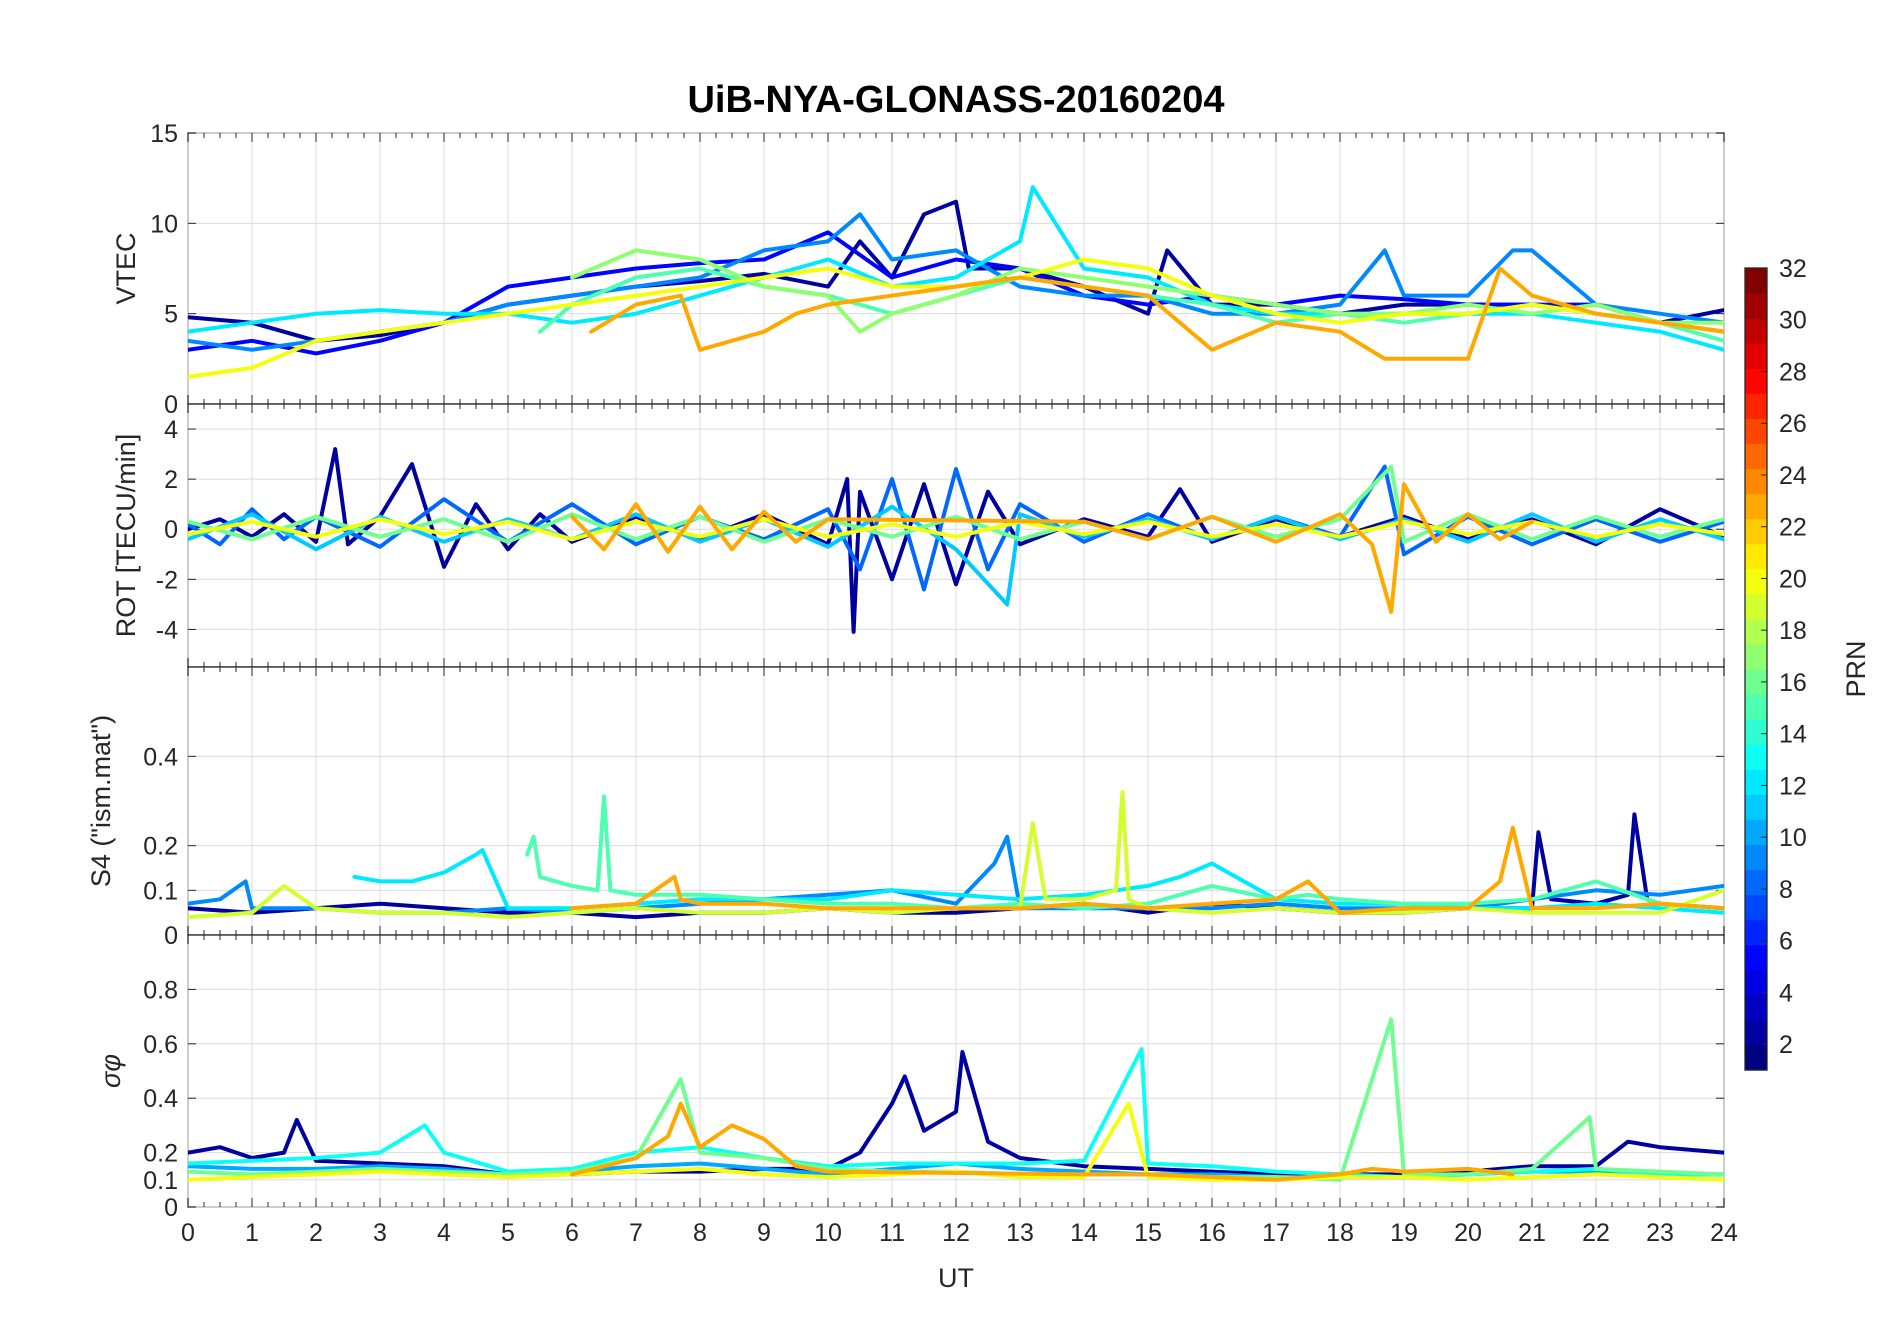 This screenshot has width=1902, height=1330. What do you see at coordinates (1786, 942) in the screenshot?
I see `colorbar-tick-label: 6` at bounding box center [1786, 942].